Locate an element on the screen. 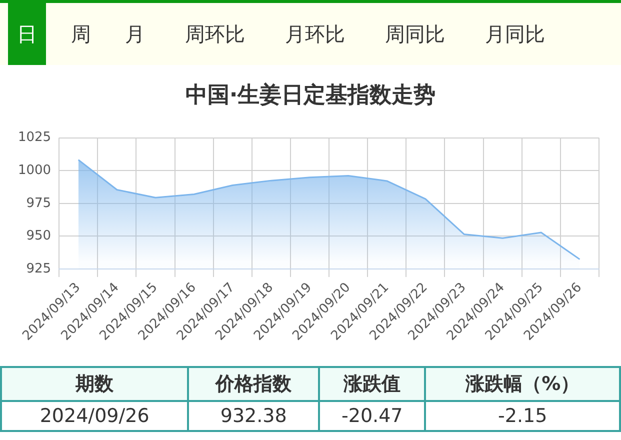 Image resolution: width=621 pixels, height=440 pixels. text: 2024/09/26 is located at coordinates (94, 416).